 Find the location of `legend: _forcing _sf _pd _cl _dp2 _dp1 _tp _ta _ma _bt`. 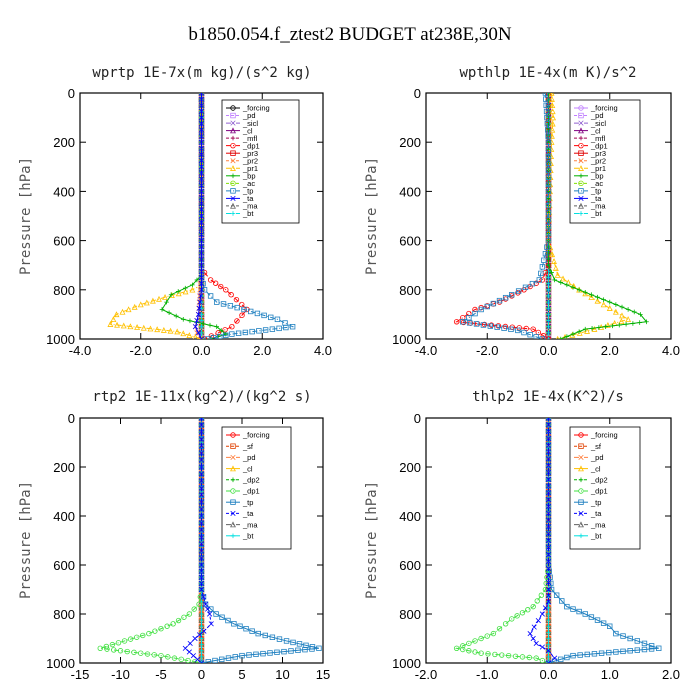

legend: _forcing _sf _pd _cl _dp2 _dp1 _tp _ta _ma _bt is located at coordinates (605, 488).